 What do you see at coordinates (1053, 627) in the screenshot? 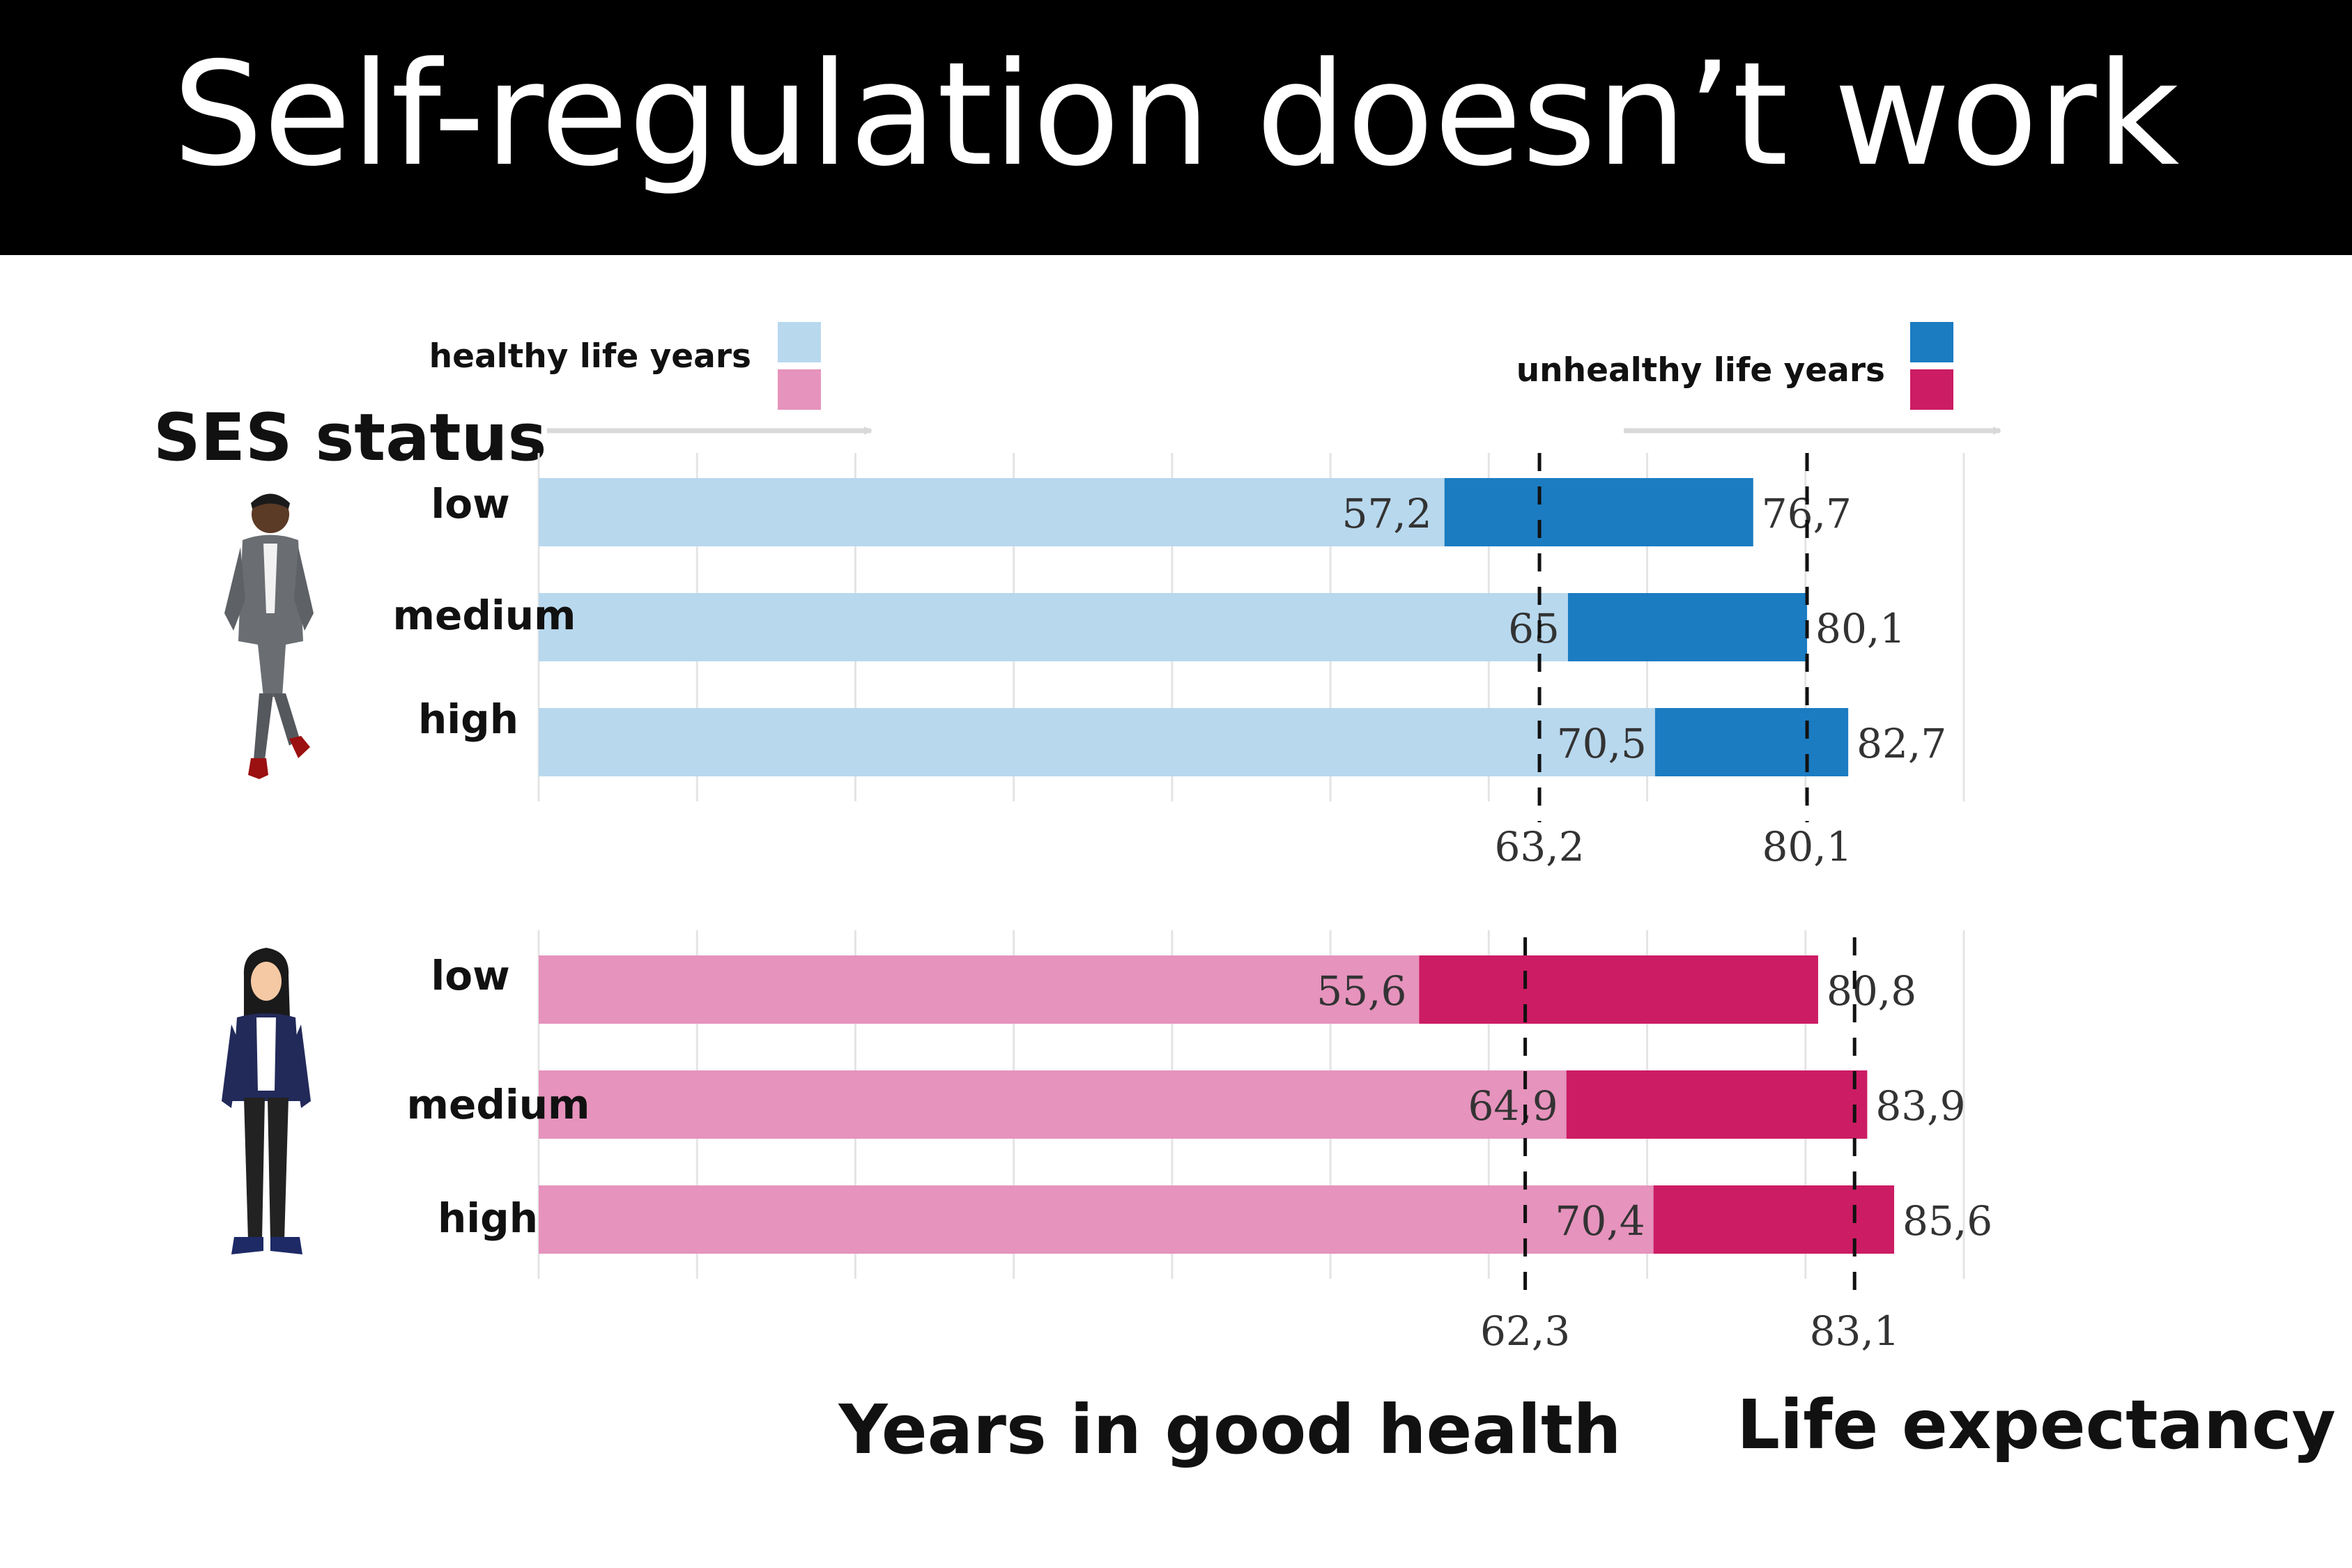
I see `male-bar-healthy-medium` at bounding box center [1053, 627].